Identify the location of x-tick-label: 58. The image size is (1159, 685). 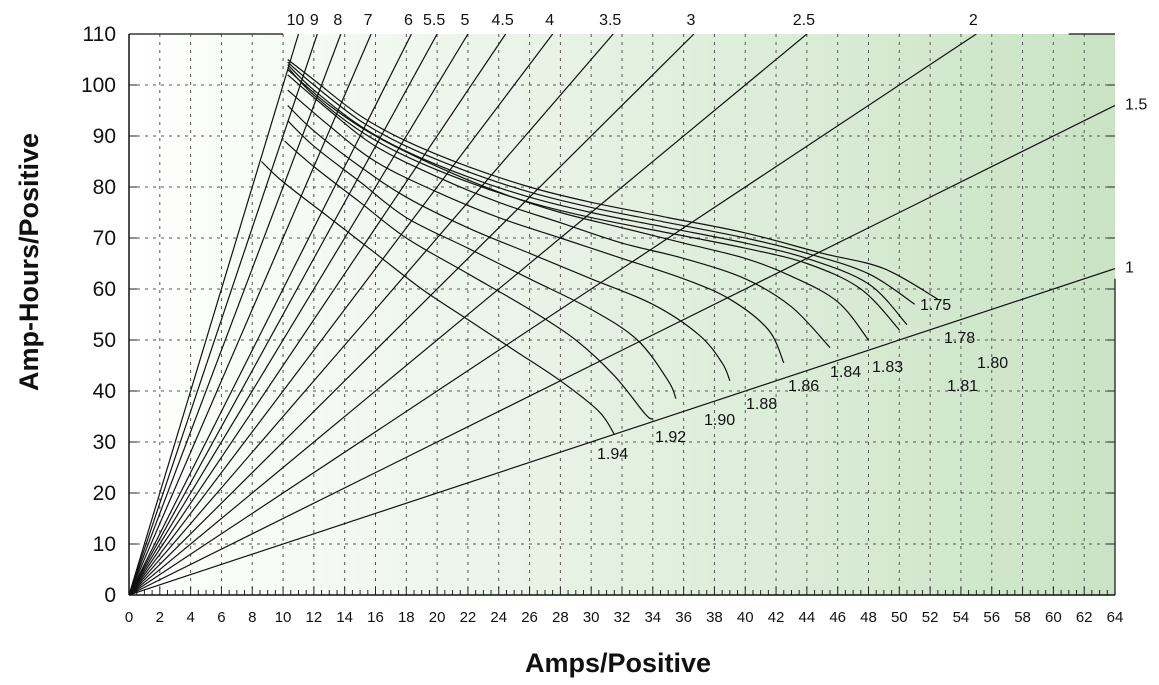
(1022, 617).